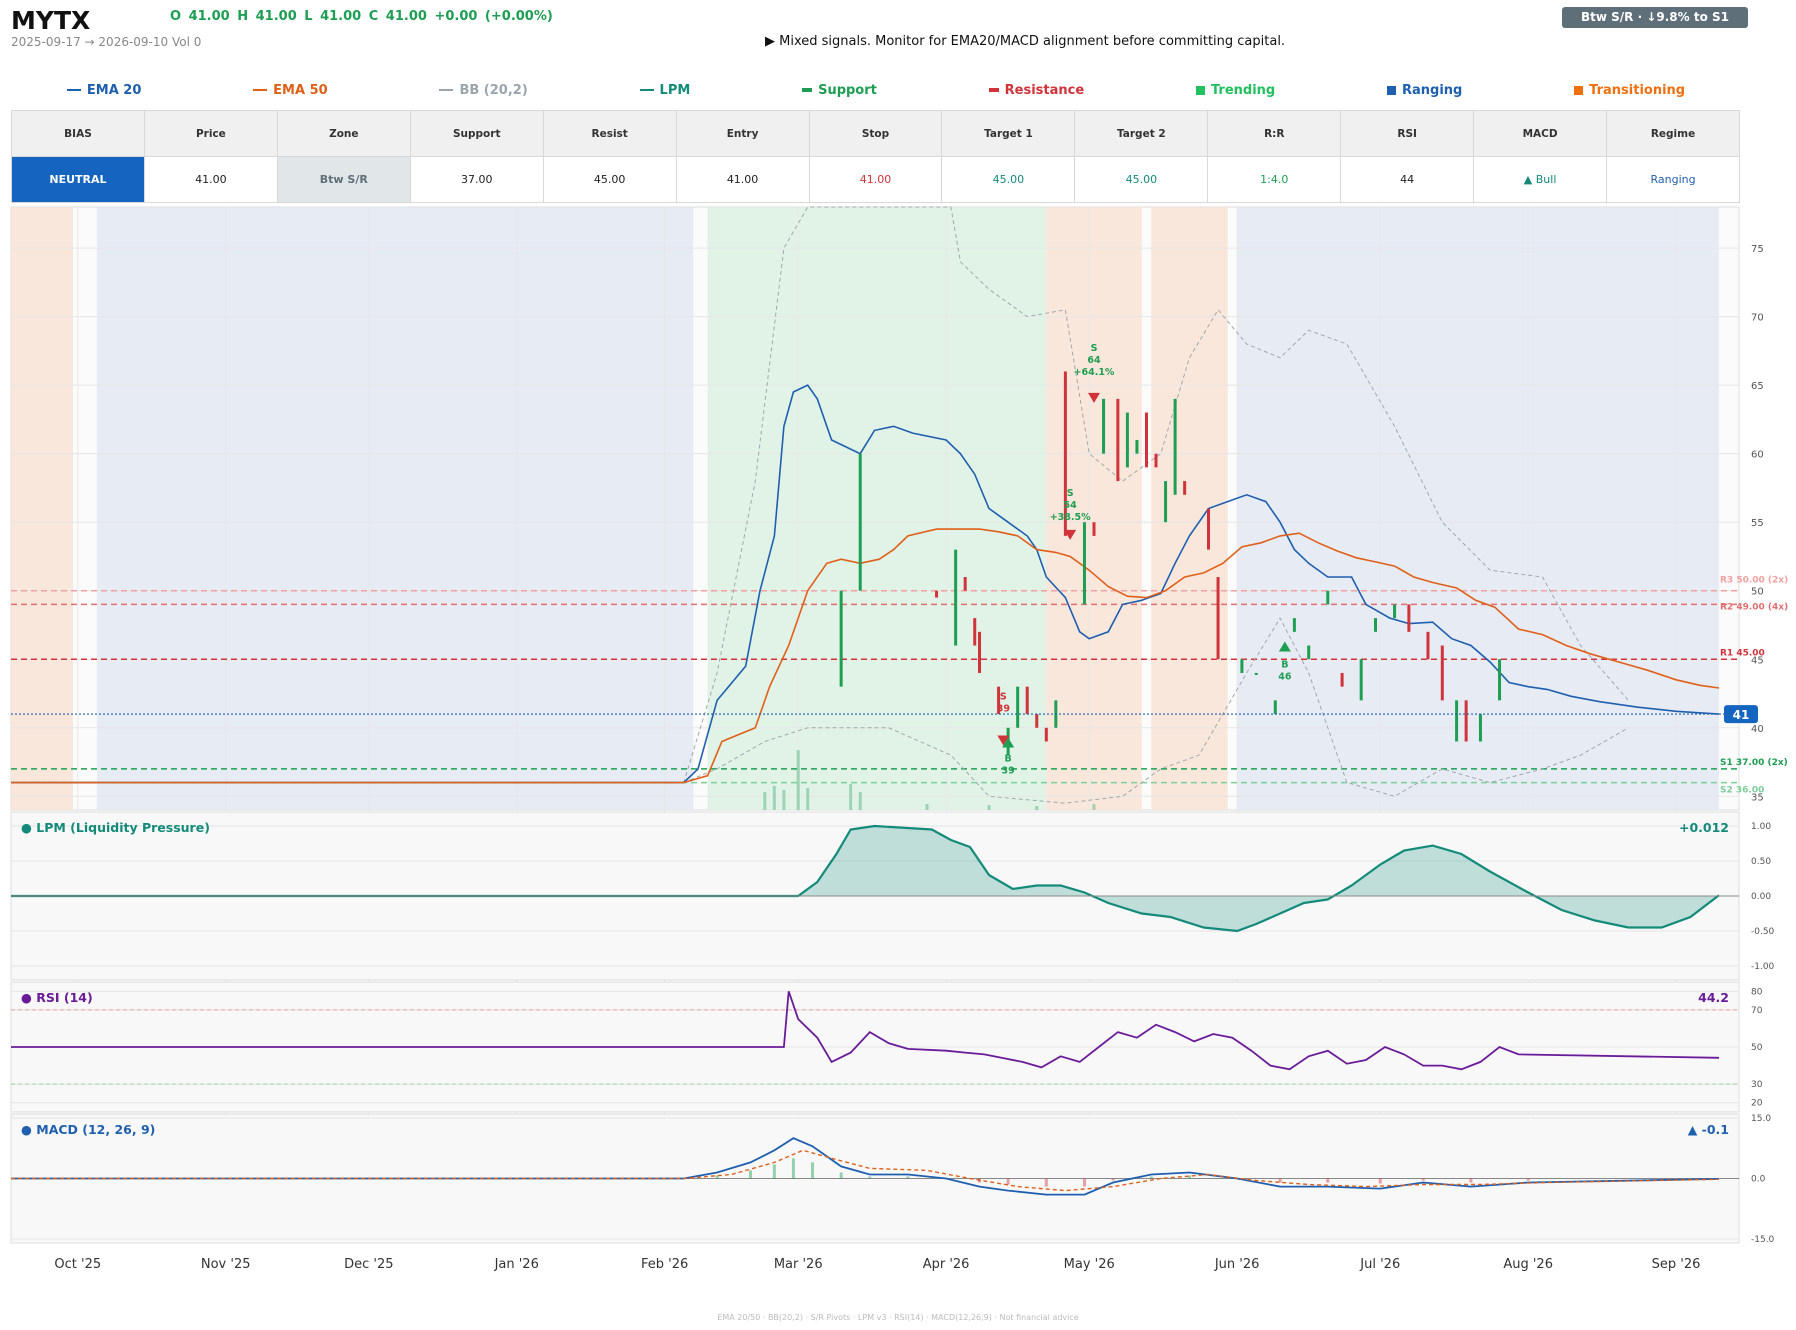  Describe the element at coordinates (1036, 90) in the screenshot. I see `legend-item-resistance: Resistance` at that location.